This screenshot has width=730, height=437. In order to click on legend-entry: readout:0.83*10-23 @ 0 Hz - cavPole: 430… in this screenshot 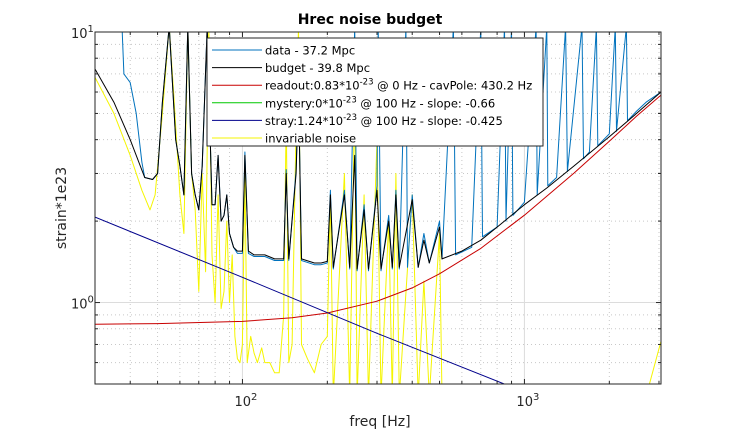, I will do `click(398, 85)`.